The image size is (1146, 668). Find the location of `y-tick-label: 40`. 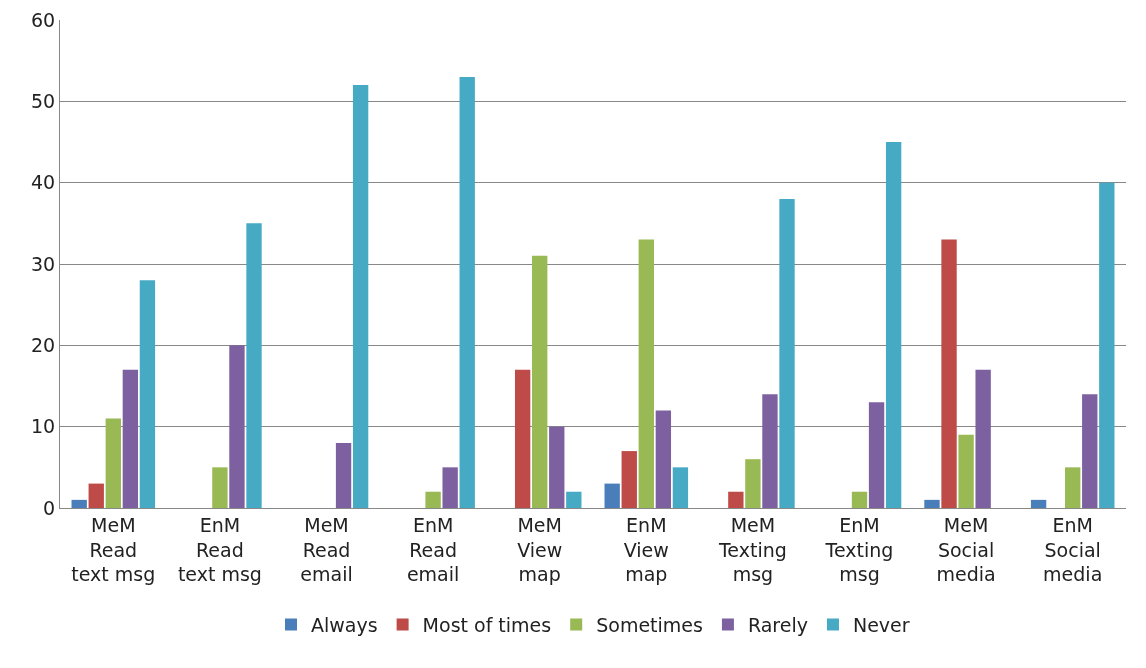

y-tick-label: 40 is located at coordinates (43, 182).